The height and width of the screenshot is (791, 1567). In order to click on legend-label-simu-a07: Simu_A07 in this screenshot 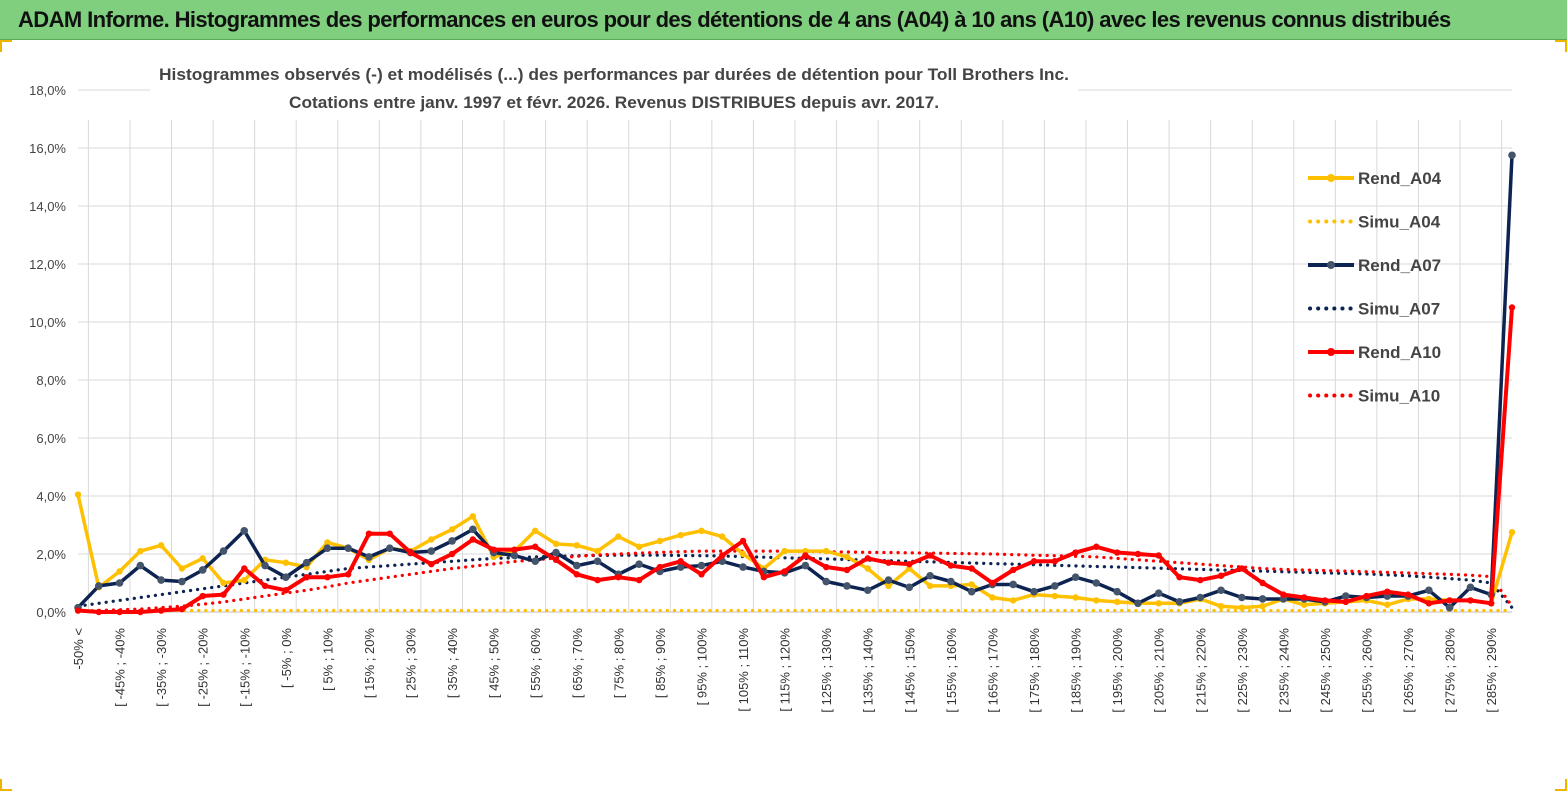, I will do `click(1399, 309)`.